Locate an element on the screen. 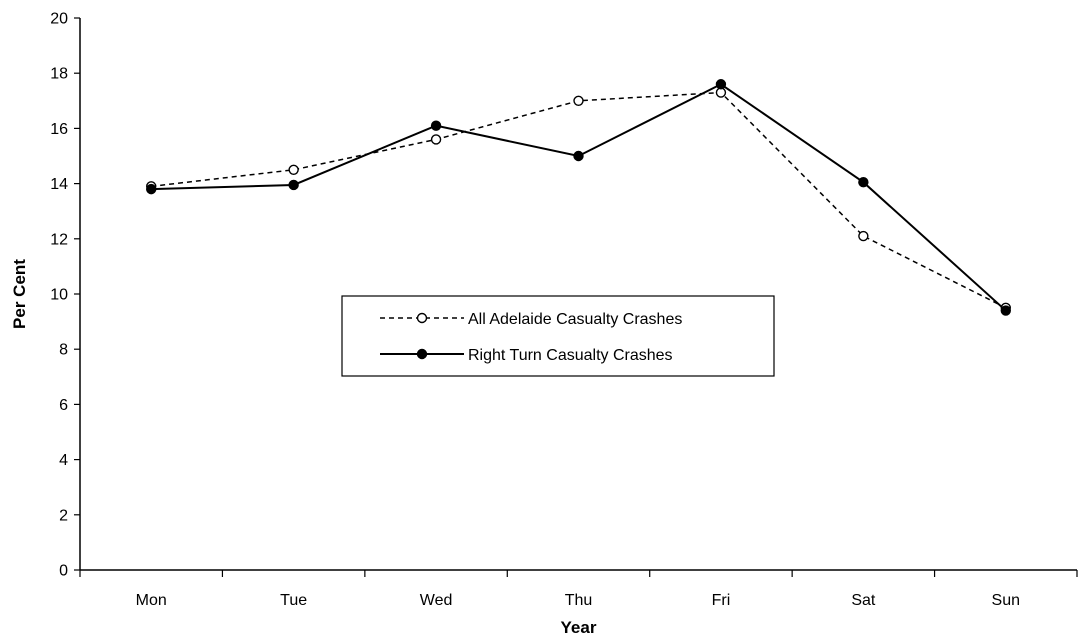  legend-box is located at coordinates (558, 336).